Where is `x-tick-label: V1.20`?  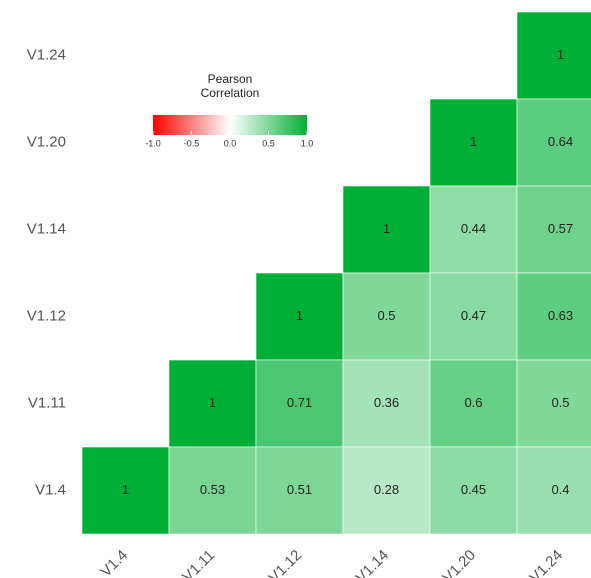
x-tick-label: V1.20 is located at coordinates (459, 562).